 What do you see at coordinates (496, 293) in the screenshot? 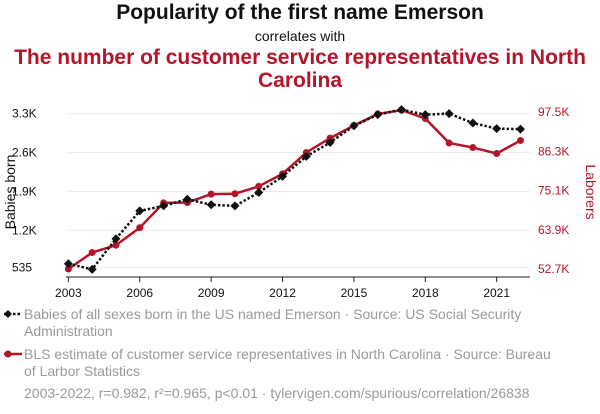
I see `x-tick-label: 2021` at bounding box center [496, 293].